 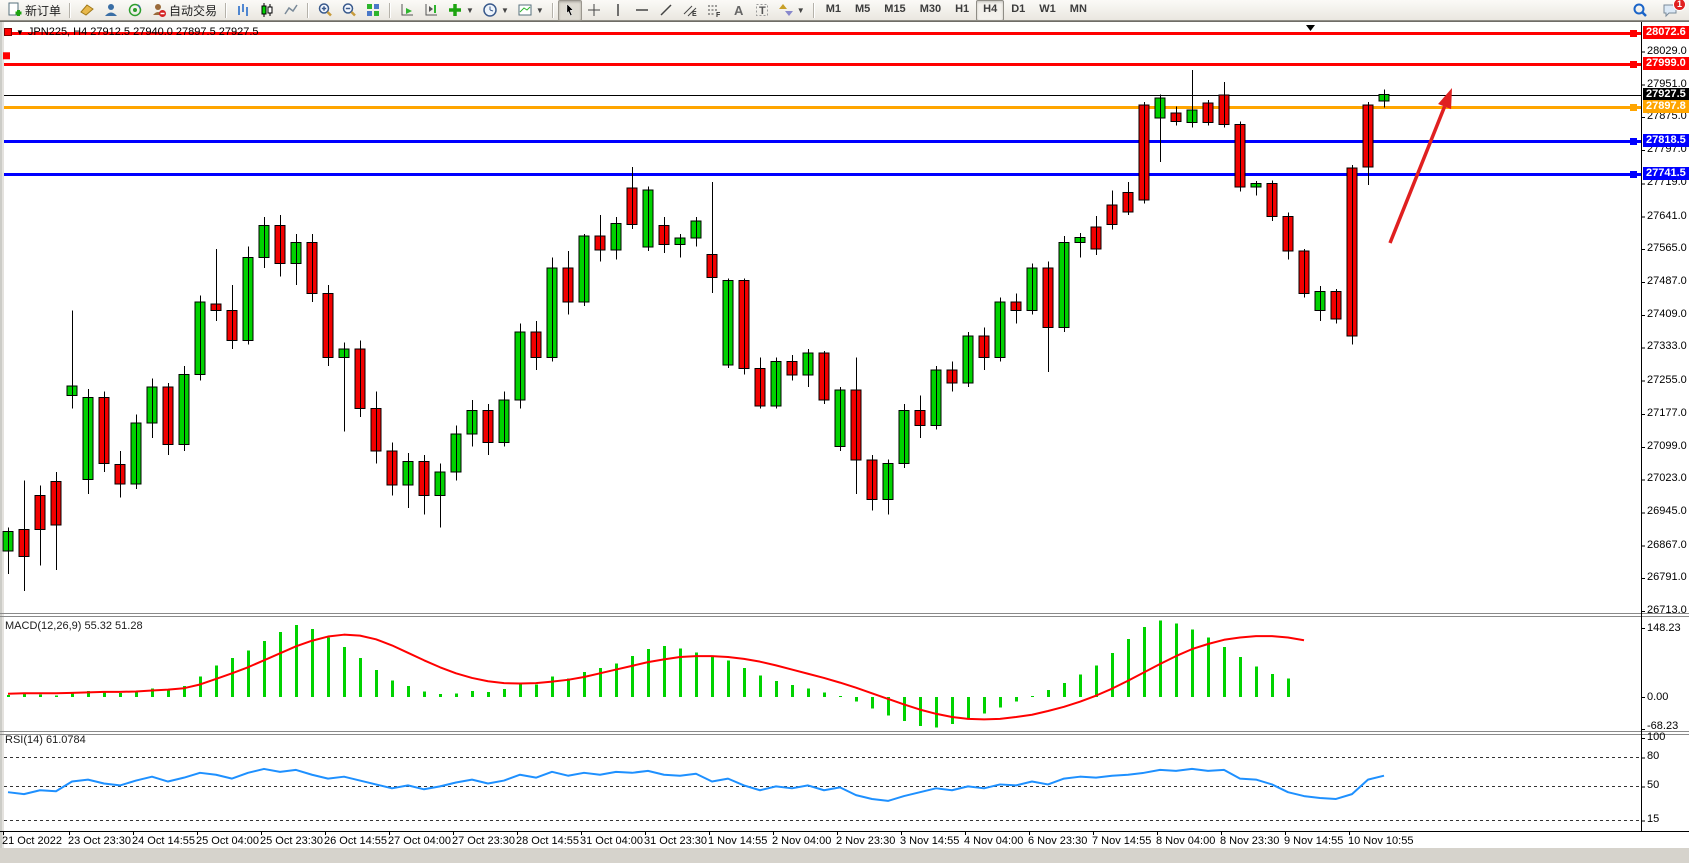 What do you see at coordinates (325, 10) in the screenshot?
I see `zoom-in-button` at bounding box center [325, 10].